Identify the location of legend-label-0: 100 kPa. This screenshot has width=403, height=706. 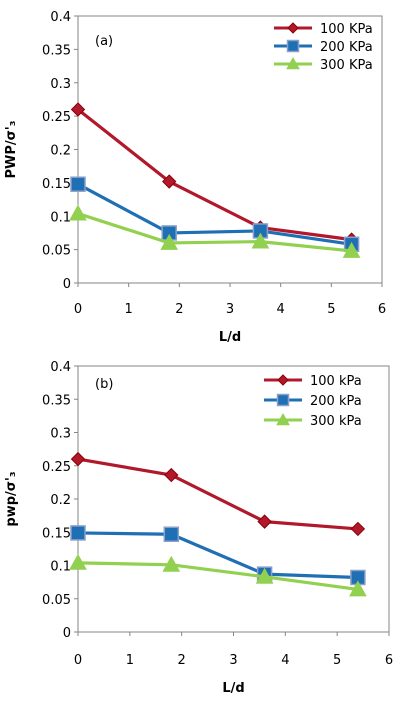
(336, 381).